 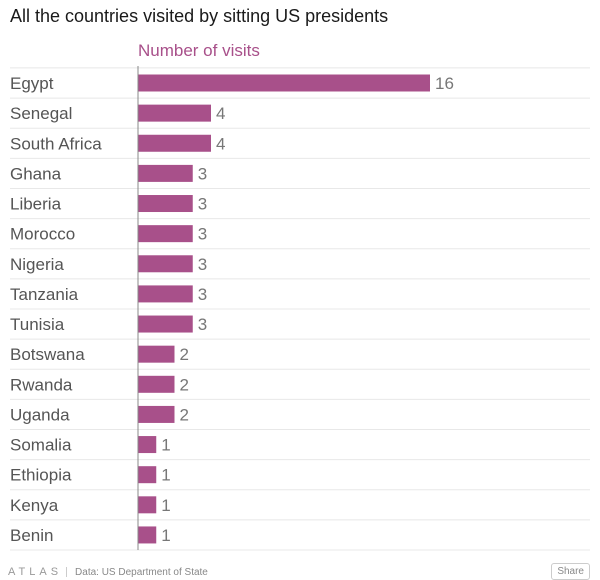 What do you see at coordinates (41, 113) in the screenshot?
I see `category-label: Senegal` at bounding box center [41, 113].